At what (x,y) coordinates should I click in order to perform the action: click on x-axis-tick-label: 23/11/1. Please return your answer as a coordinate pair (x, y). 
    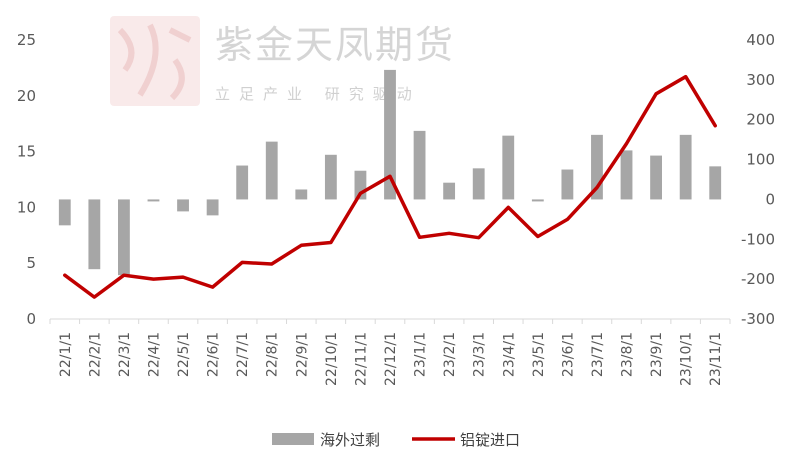
    Looking at the image, I should click on (716, 359).